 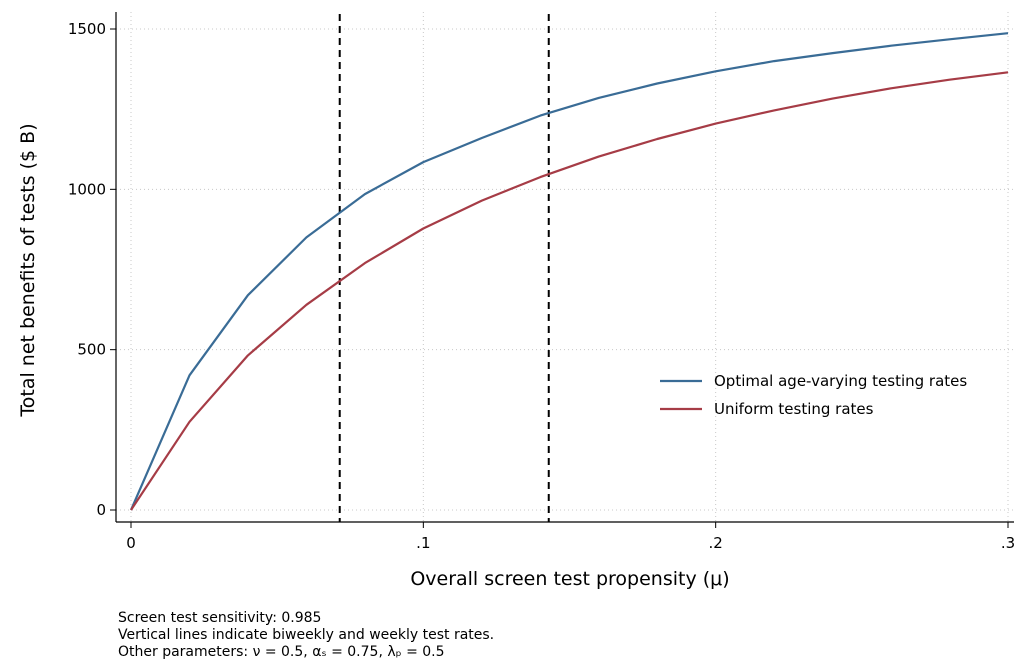 I want to click on legend-label-1: Uniform testing rates, so click(x=794, y=409).